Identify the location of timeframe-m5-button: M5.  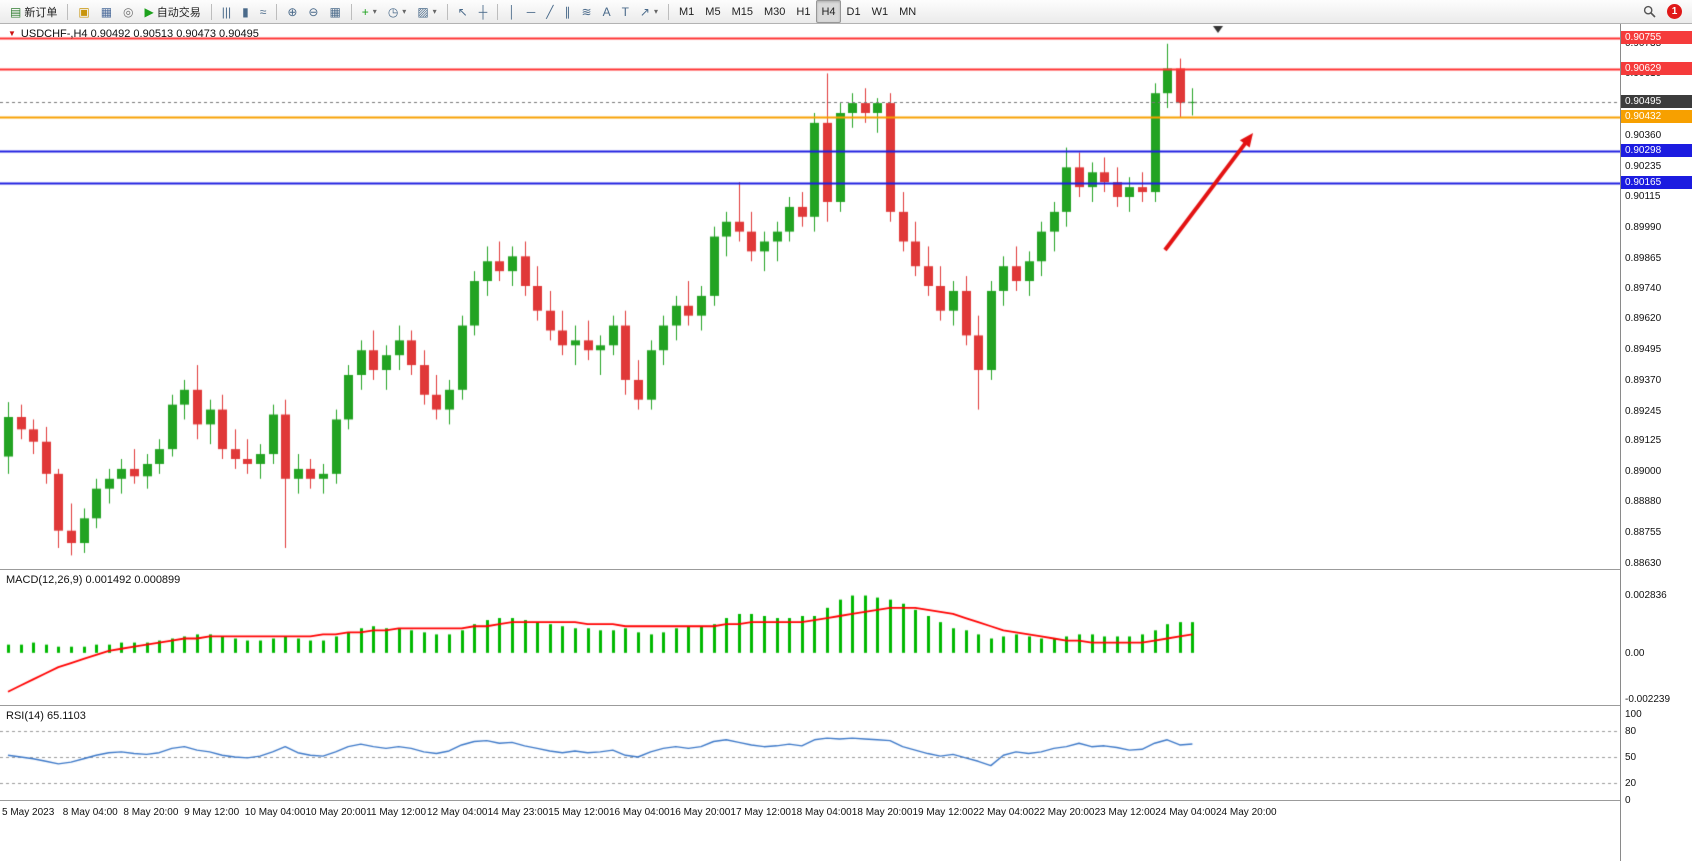
(712, 11).